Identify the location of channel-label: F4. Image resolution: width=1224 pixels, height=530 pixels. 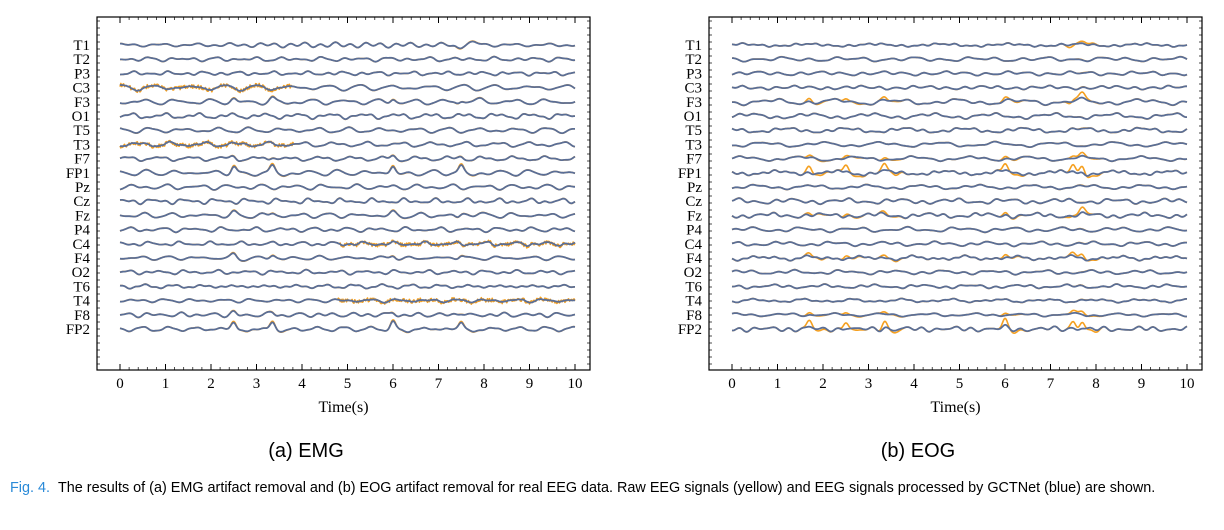
(82, 259).